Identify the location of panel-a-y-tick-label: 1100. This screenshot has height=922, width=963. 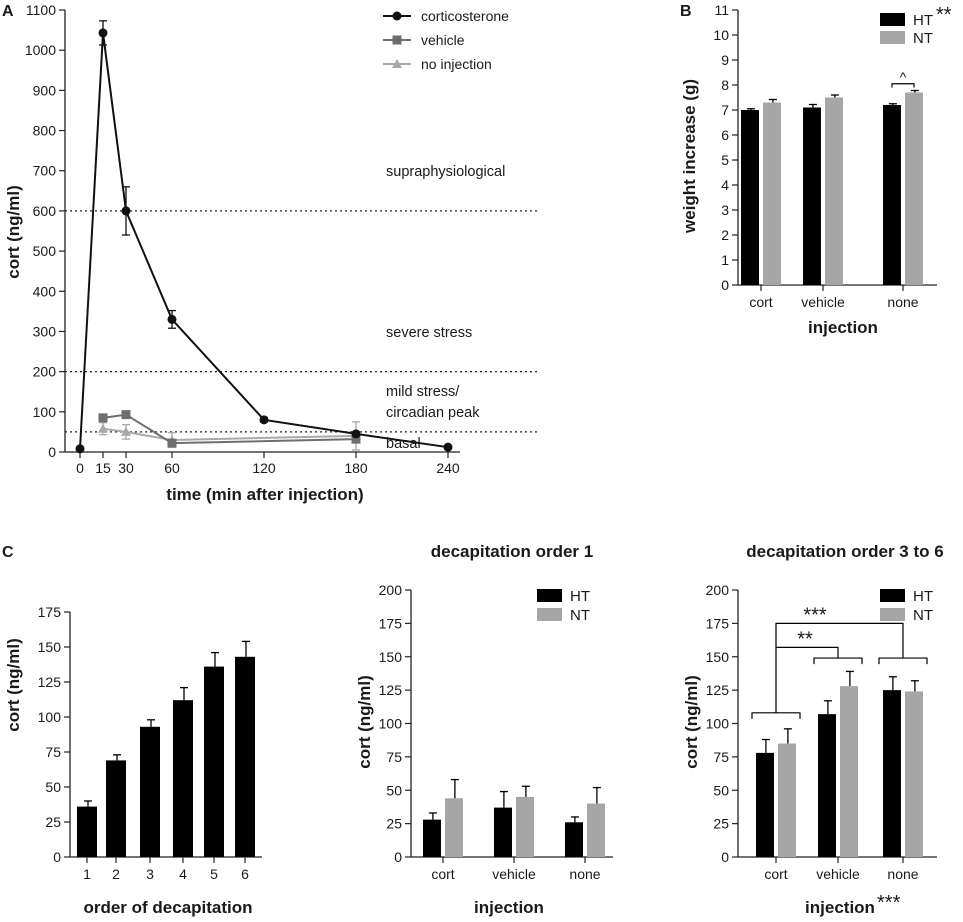
(41, 10).